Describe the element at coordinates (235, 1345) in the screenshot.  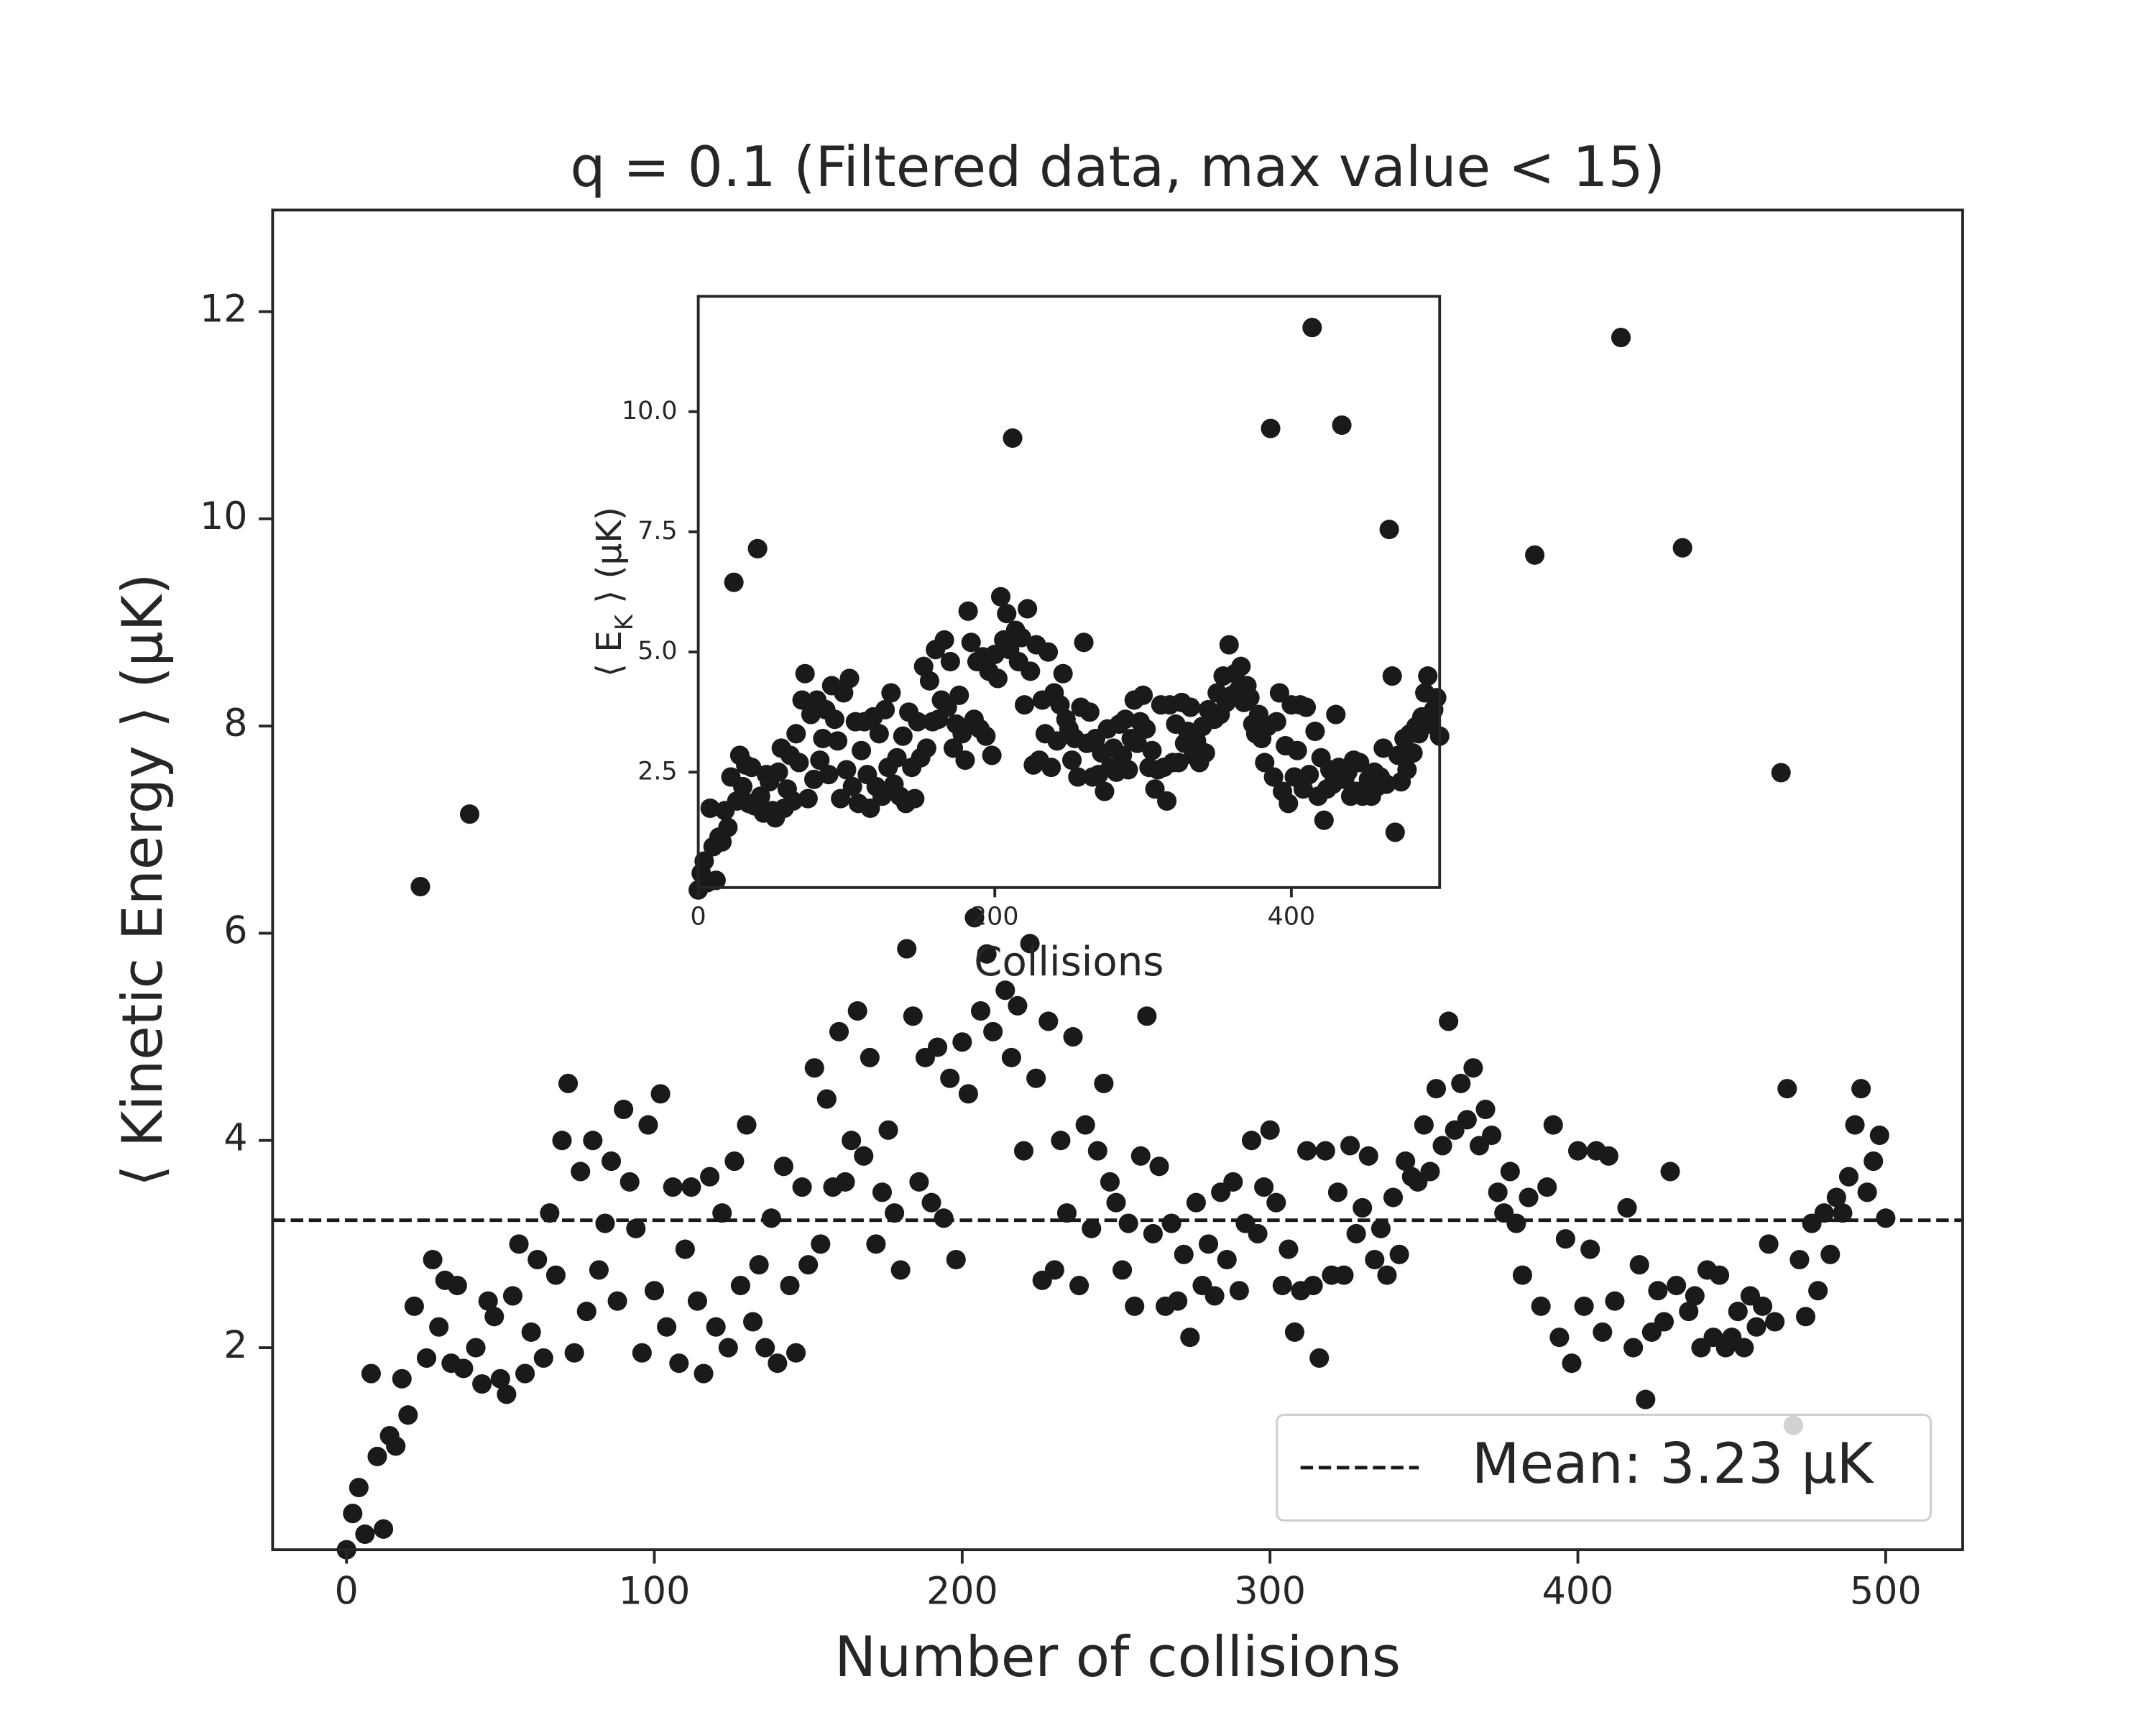
I see `y-tick-label: 2` at that location.